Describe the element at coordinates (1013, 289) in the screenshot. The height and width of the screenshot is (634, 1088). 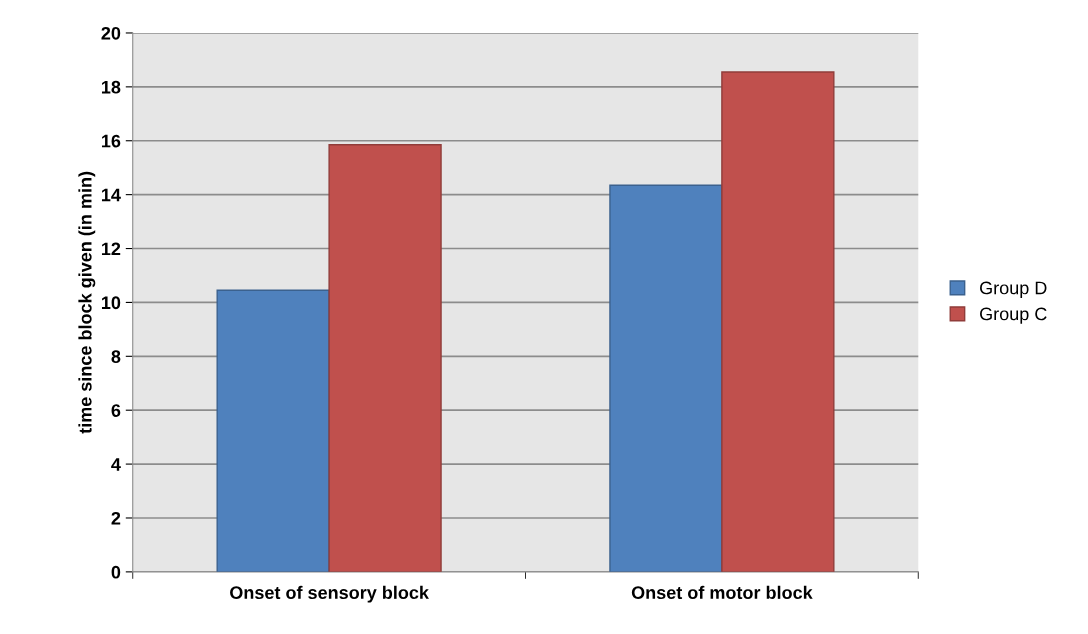
I see `legend-label: Group D` at that location.